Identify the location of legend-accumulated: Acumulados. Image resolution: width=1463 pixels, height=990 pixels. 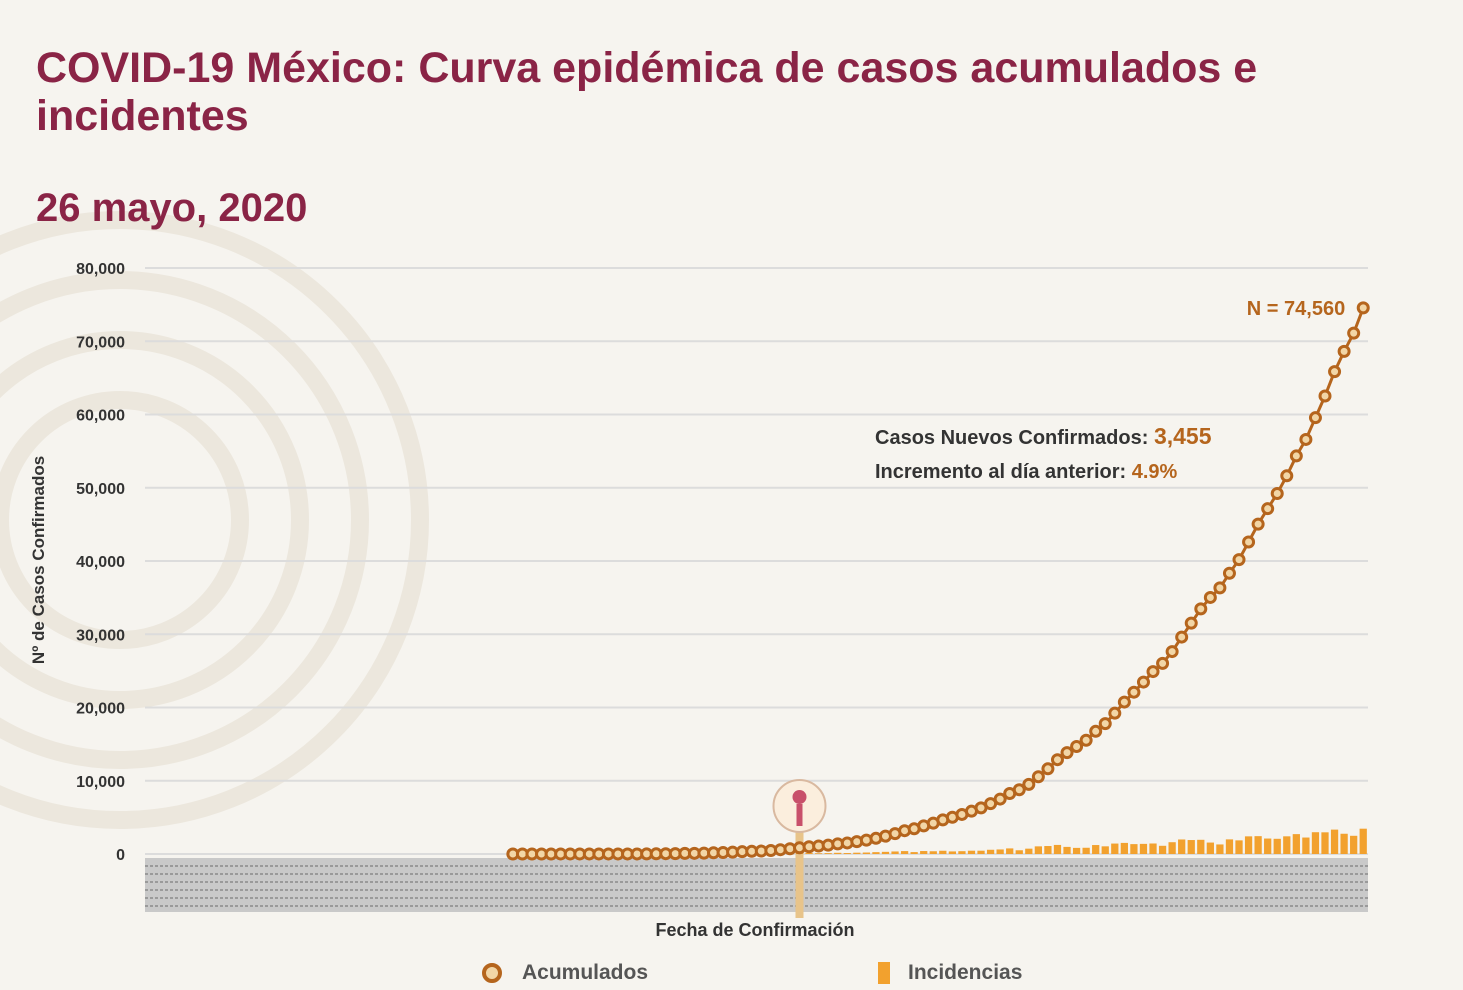
(565, 973).